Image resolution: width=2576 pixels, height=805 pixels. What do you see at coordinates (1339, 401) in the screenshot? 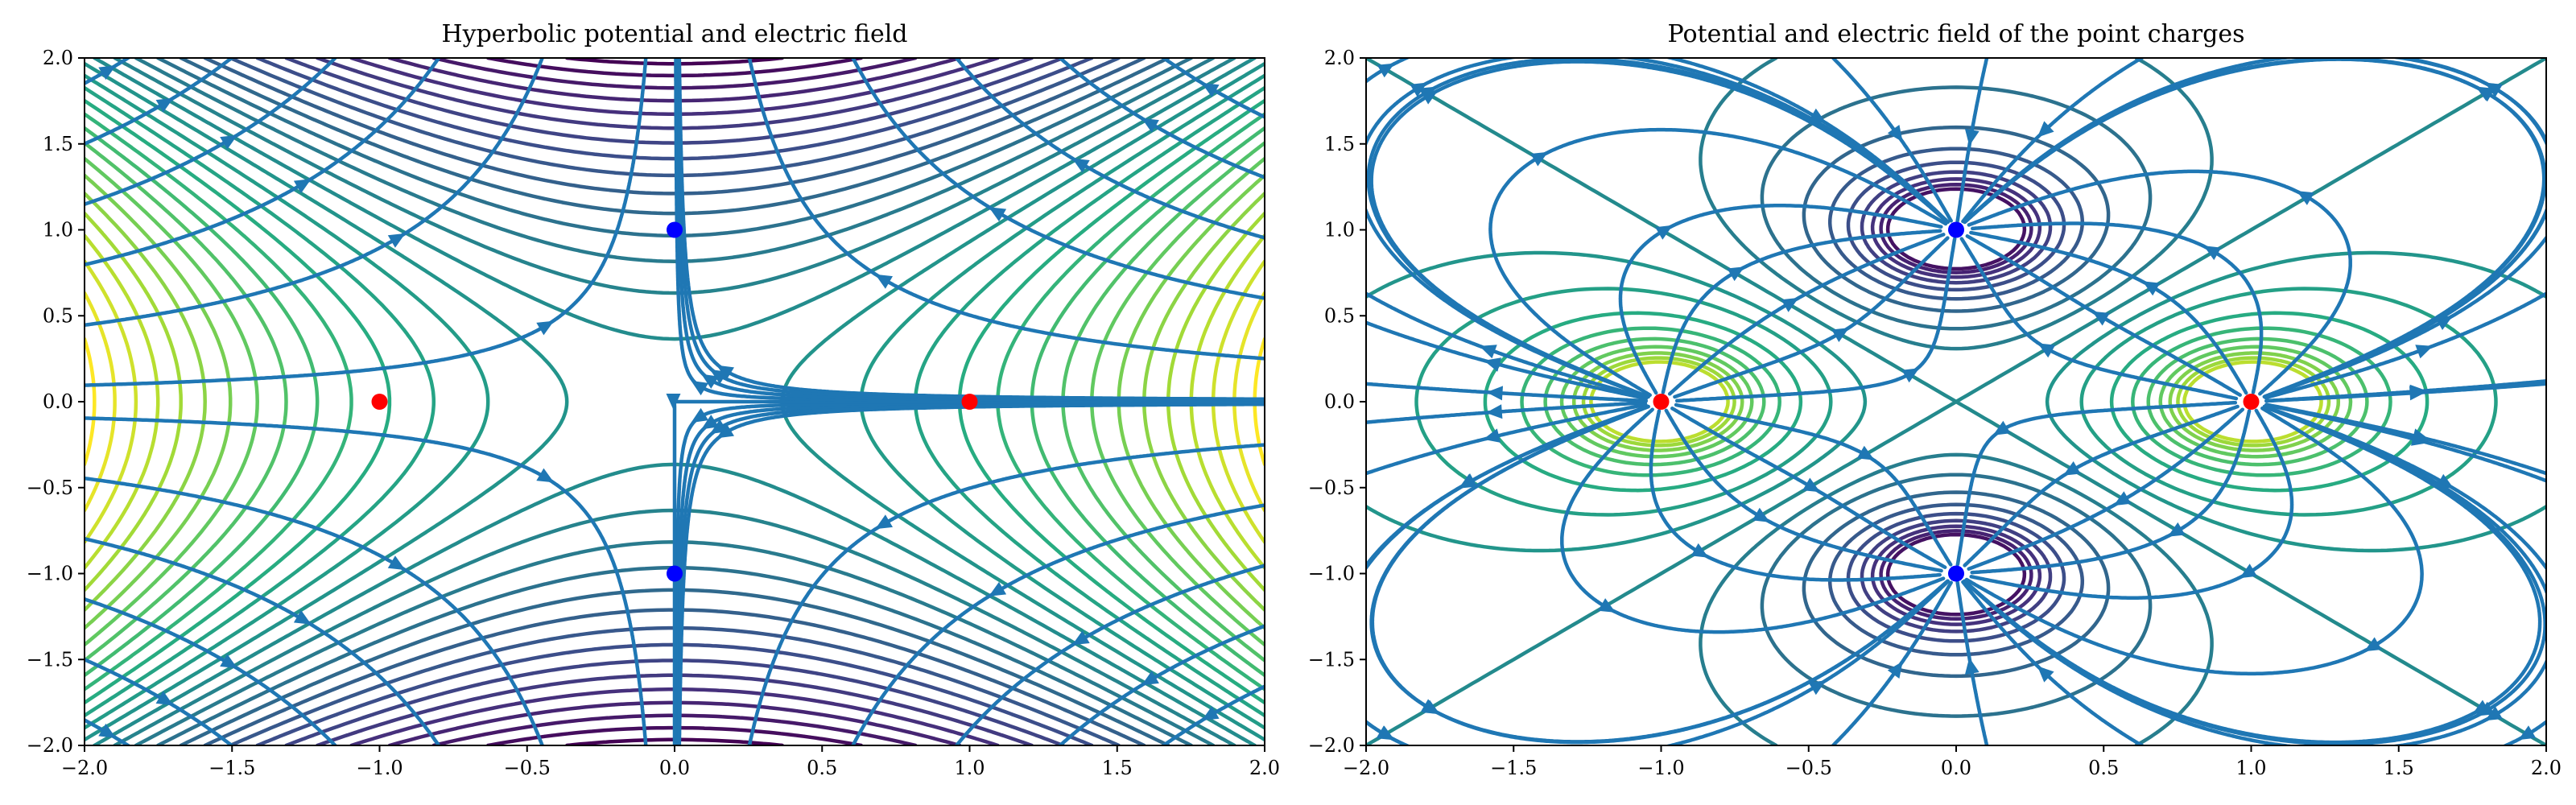
I see `y-tick-label: 0.0` at bounding box center [1339, 401].